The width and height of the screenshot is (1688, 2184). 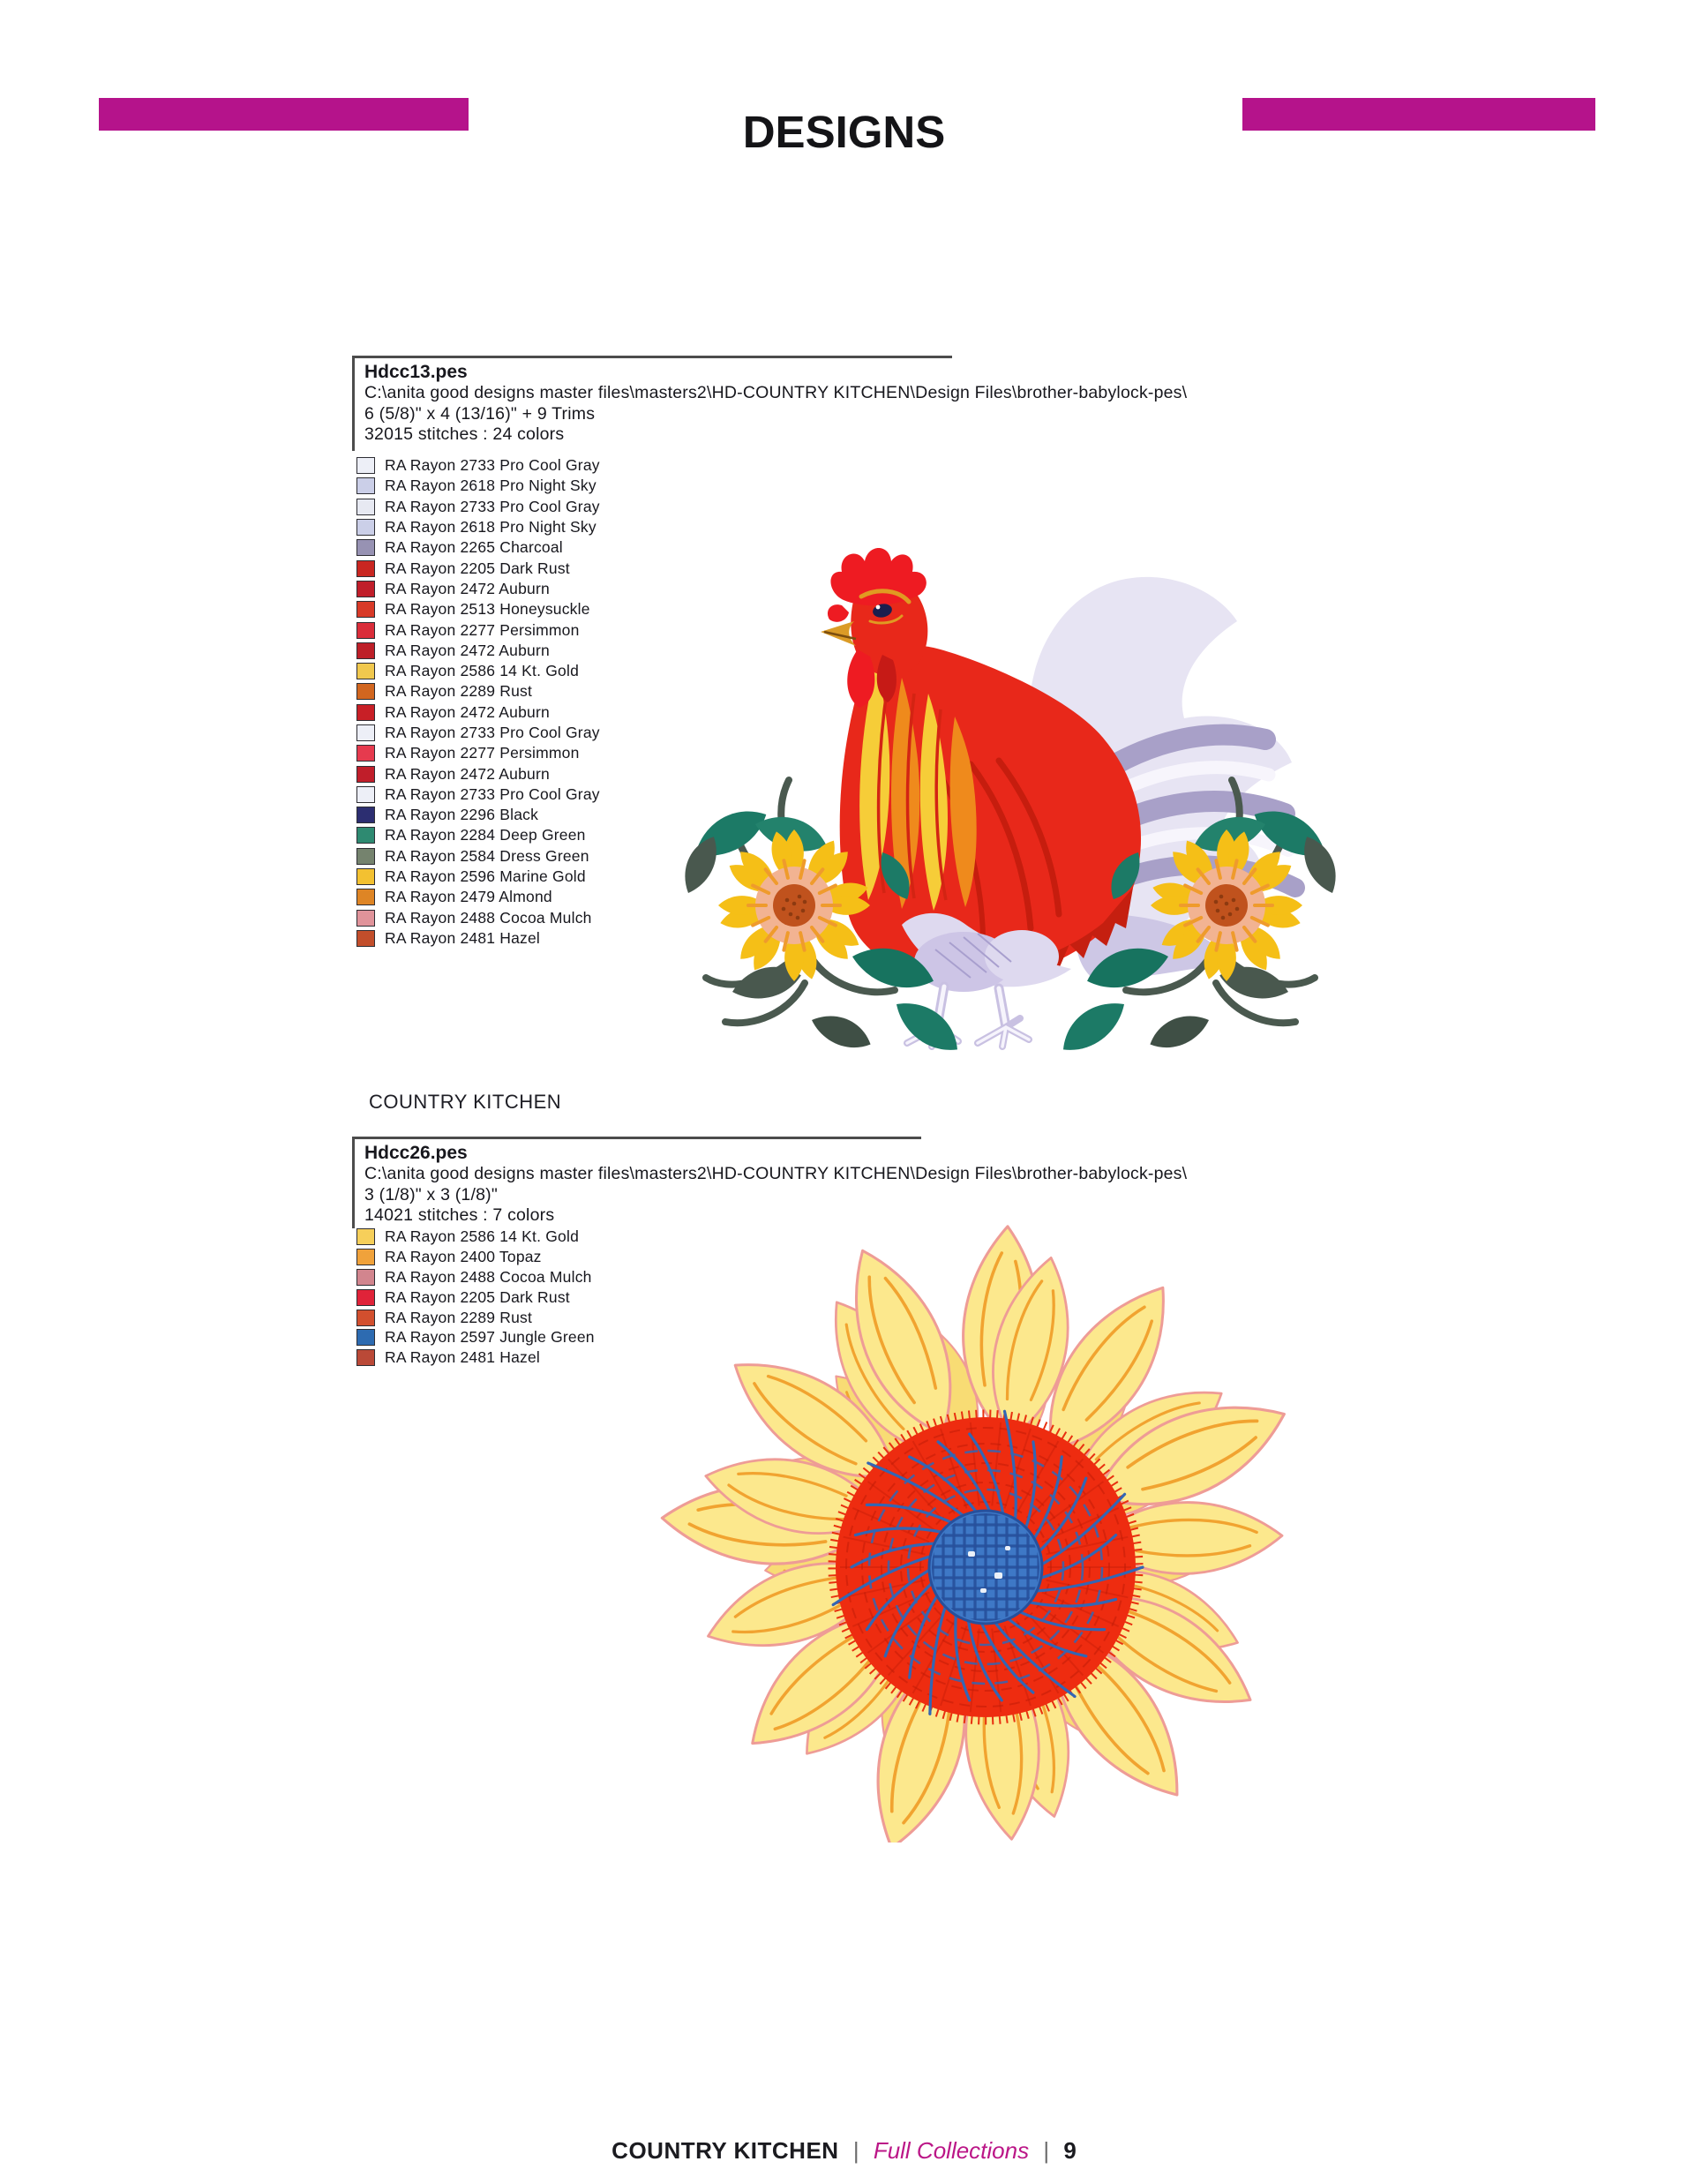 I want to click on rooster-head, so click(x=875, y=628).